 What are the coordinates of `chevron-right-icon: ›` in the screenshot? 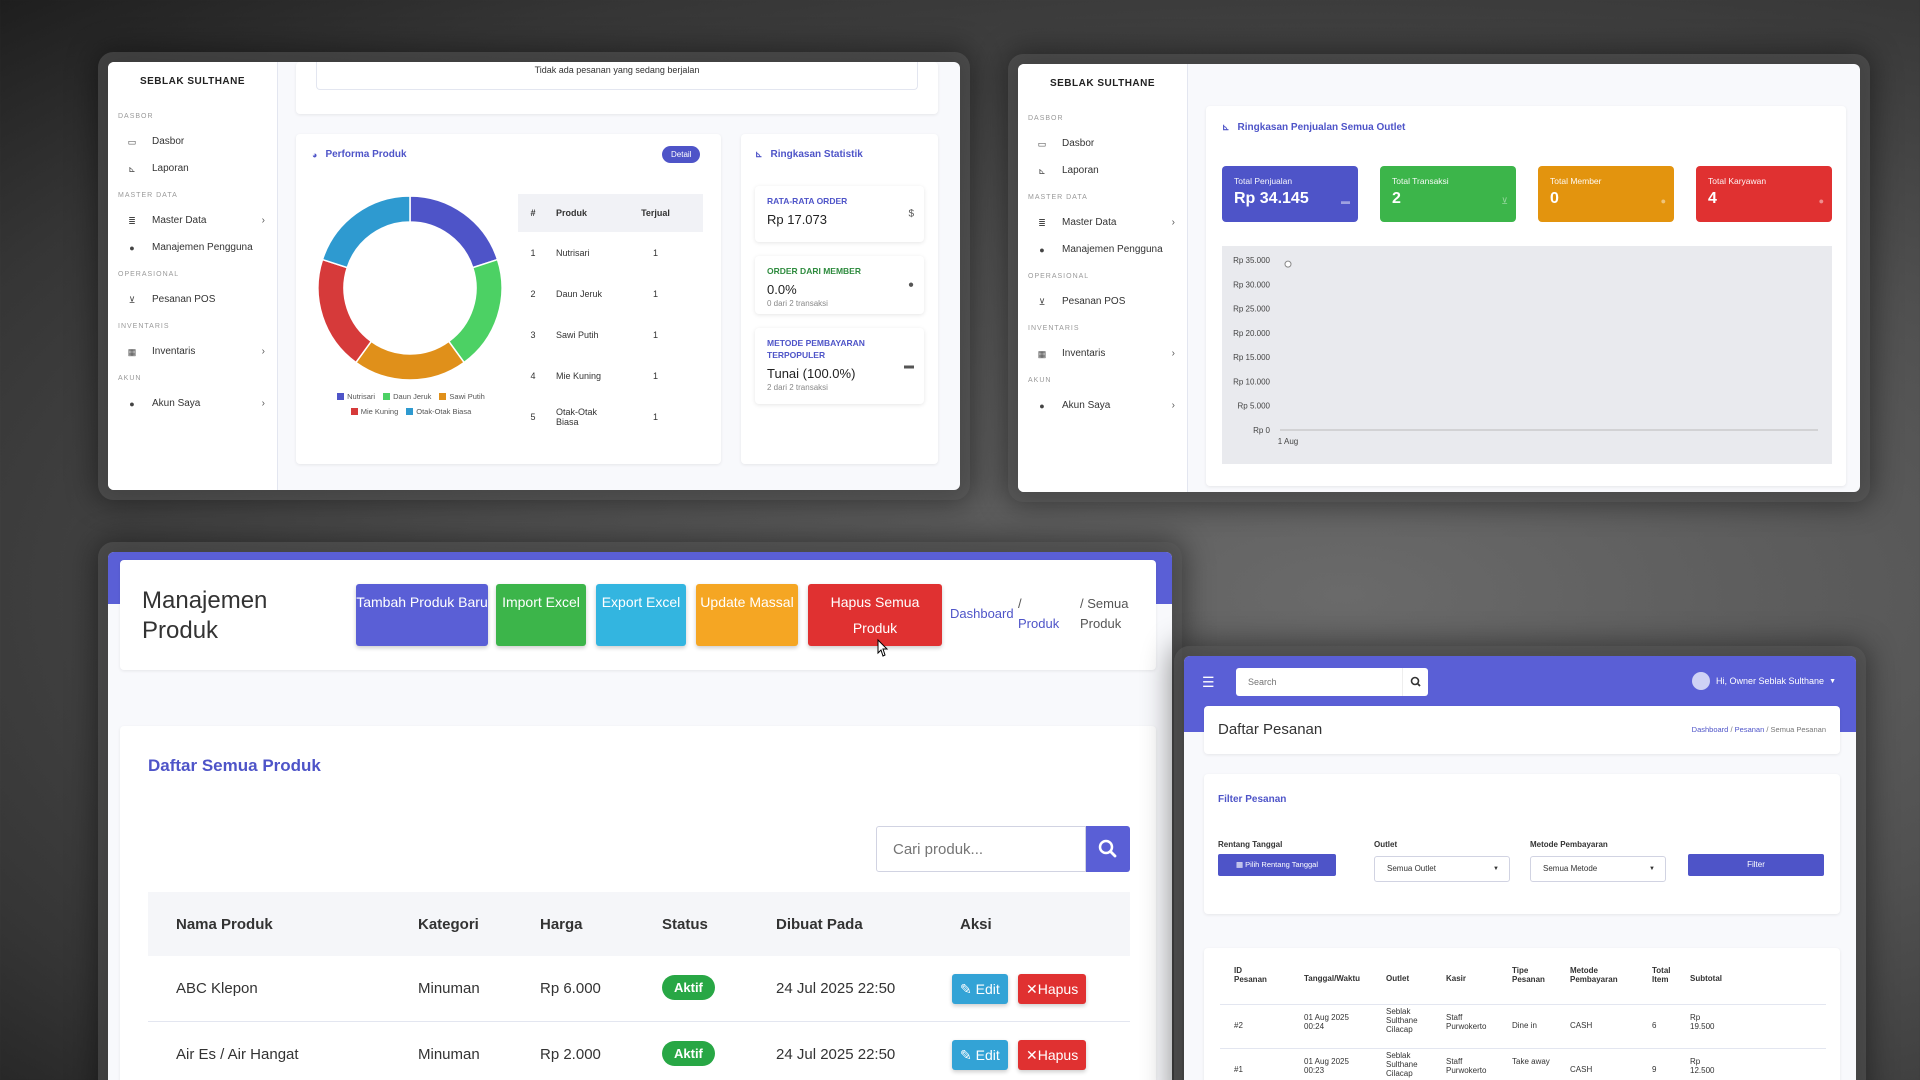 It's located at (263, 403).